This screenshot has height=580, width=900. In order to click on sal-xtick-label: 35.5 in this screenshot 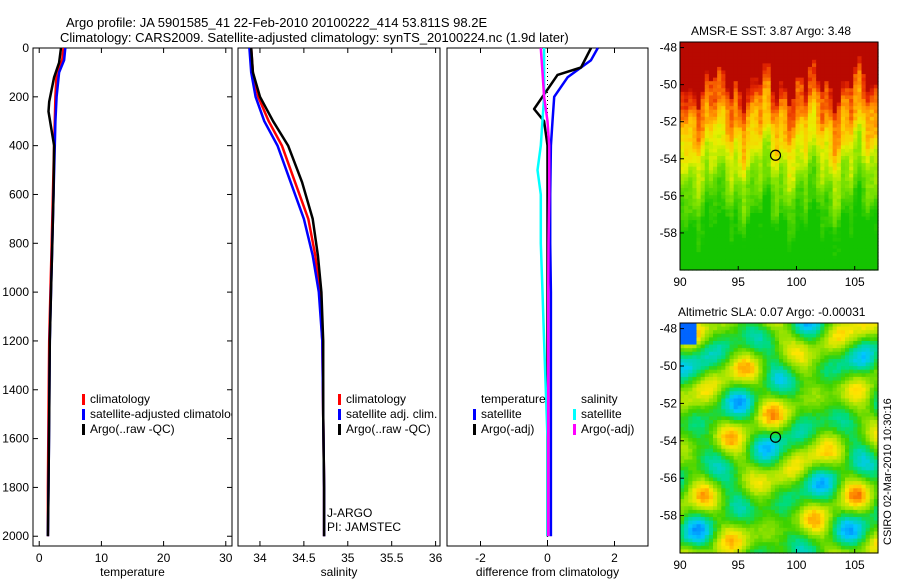, I will do `click(392, 558)`.